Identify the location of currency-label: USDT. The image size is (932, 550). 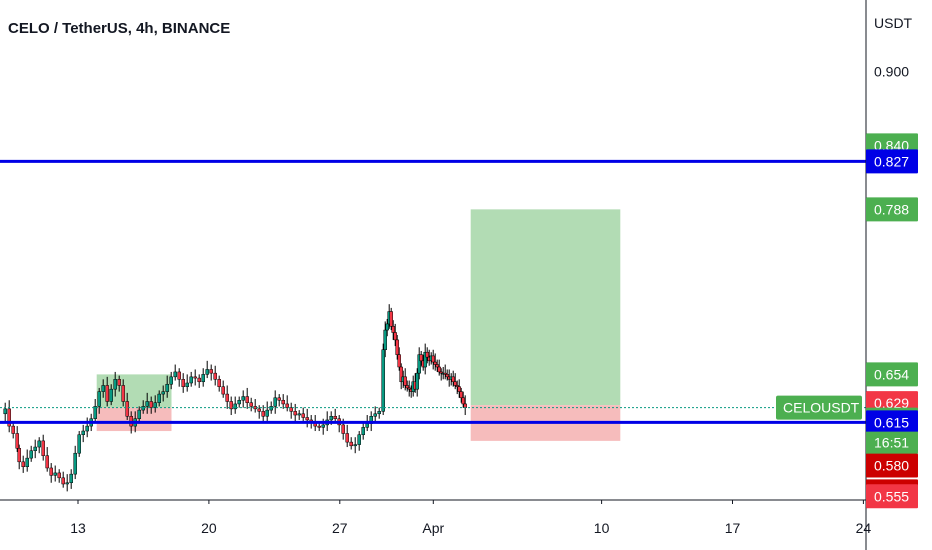
(893, 23).